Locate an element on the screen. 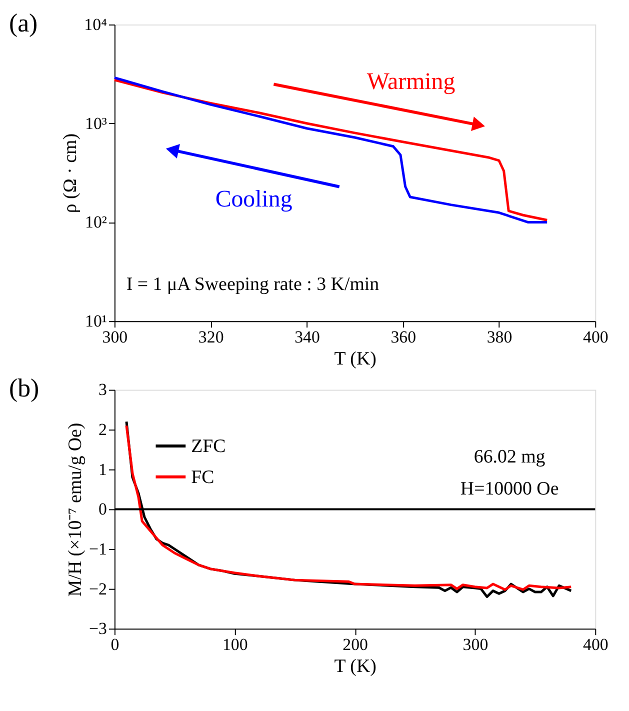  y-tick-label: 1 is located at coordinates (102, 469).